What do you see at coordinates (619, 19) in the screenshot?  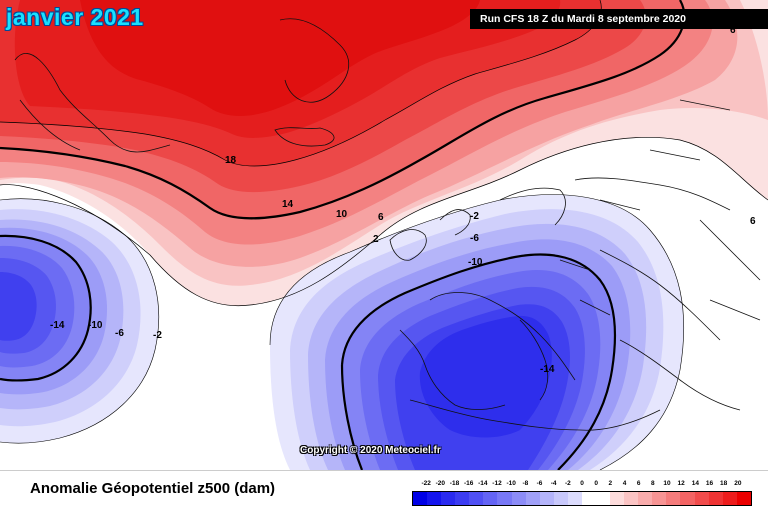 I see `run-info-banner: Run CFS 18 Z du Mardi 8 septembre 2020` at bounding box center [619, 19].